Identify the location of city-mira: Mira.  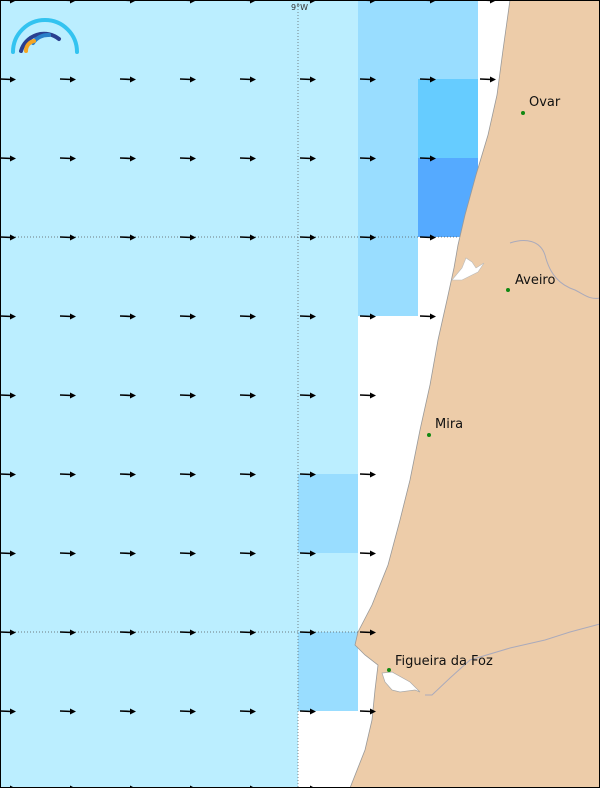
(445, 427).